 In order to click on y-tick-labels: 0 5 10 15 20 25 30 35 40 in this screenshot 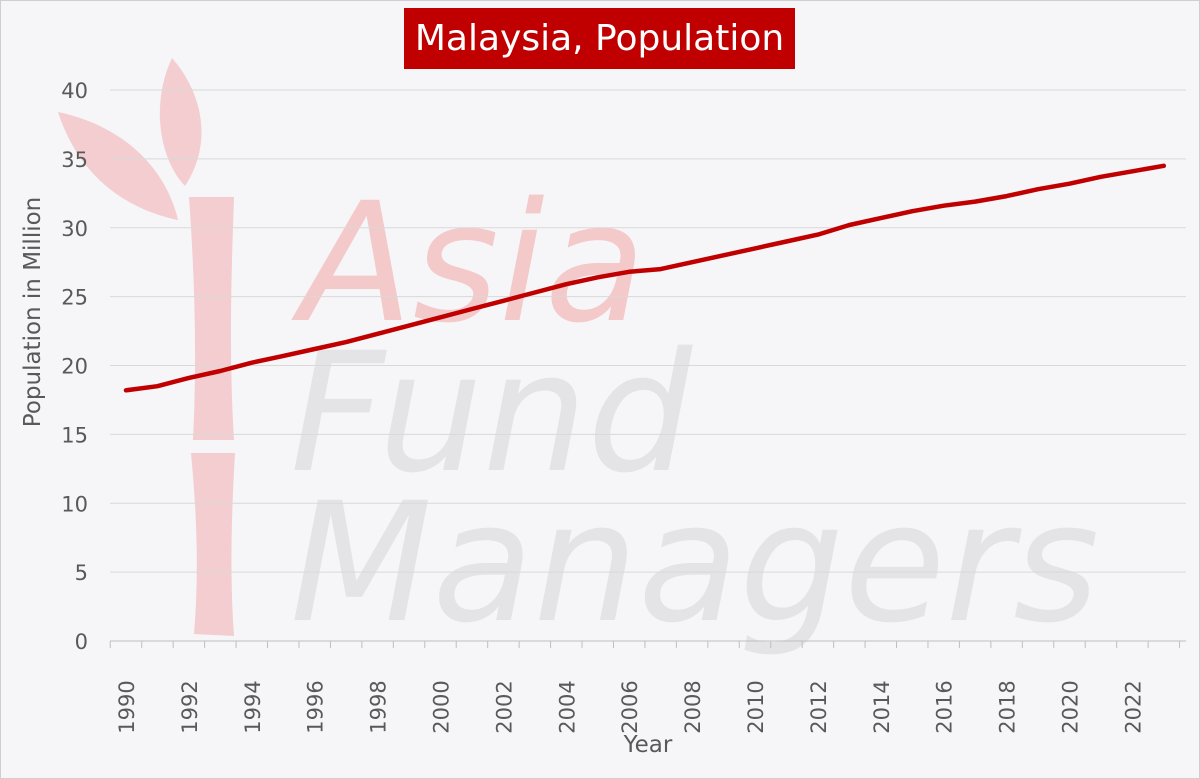, I will do `click(74, 366)`.